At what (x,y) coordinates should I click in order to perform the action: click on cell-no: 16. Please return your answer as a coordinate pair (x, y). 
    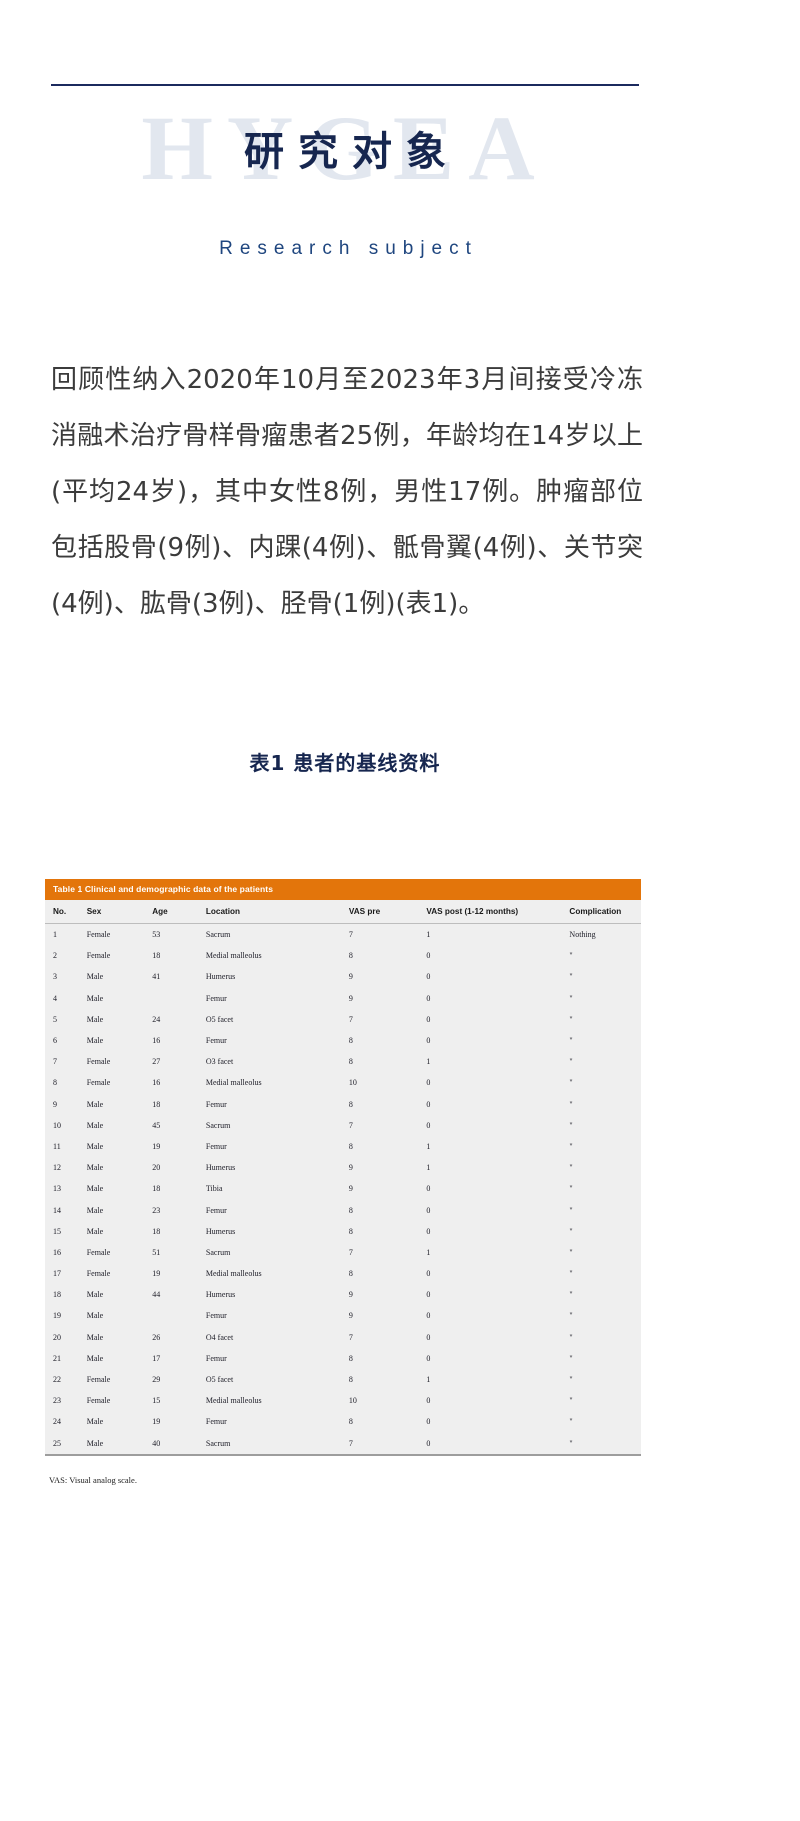
    Looking at the image, I should click on (66, 1252).